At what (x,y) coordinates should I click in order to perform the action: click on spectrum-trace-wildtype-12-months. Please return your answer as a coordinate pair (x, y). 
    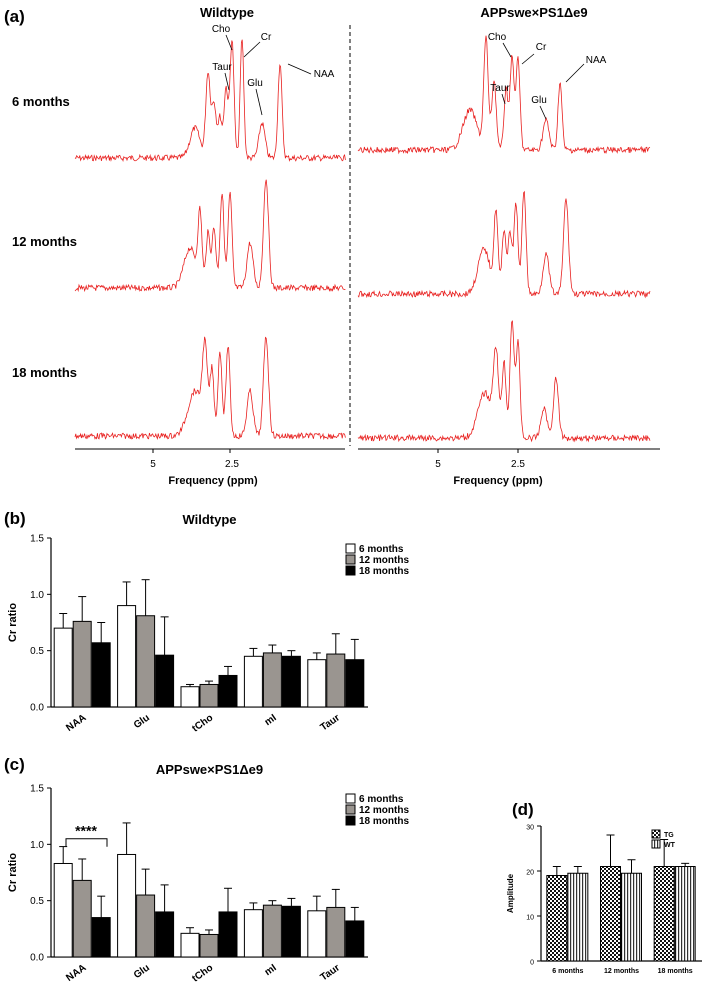
    Looking at the image, I should click on (210, 236).